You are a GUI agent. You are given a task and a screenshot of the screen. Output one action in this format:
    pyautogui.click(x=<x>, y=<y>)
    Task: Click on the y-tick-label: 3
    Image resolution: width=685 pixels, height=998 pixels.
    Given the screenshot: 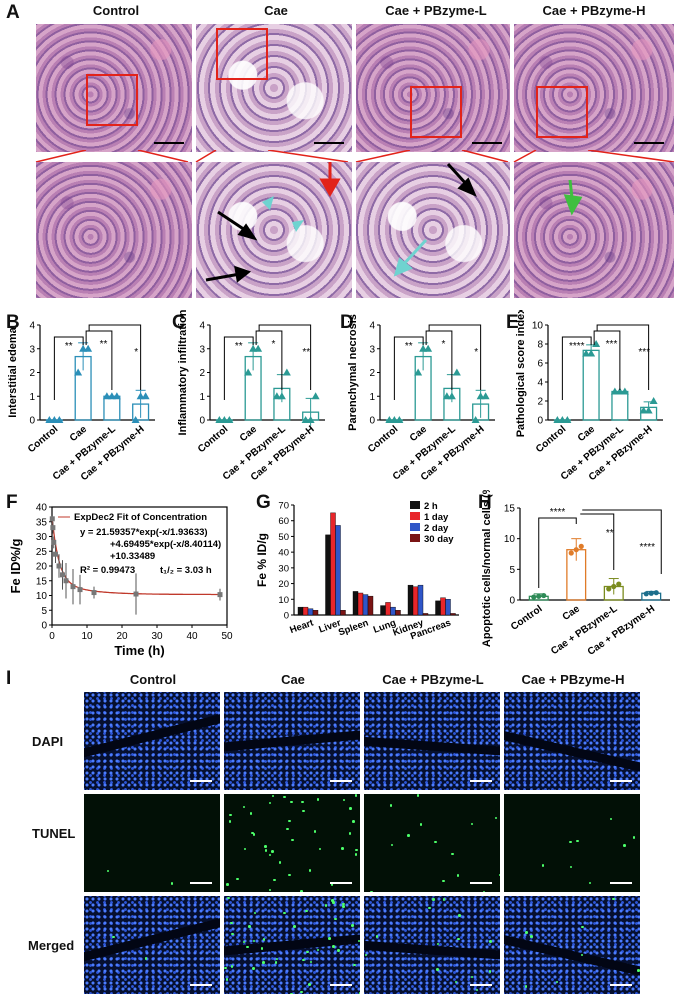 What is the action you would take?
    pyautogui.click(x=202, y=349)
    